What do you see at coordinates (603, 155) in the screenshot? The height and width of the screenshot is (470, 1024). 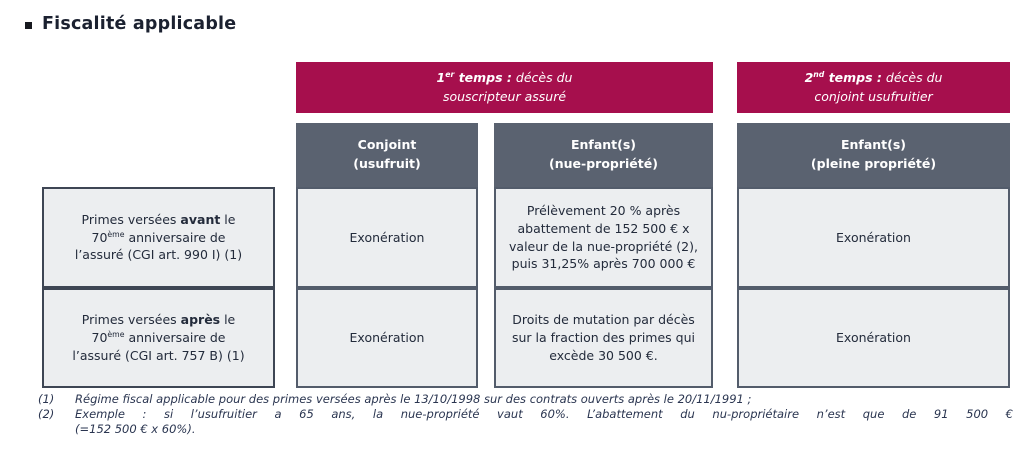 I see `column-header-enfants-nue-propriete: Enfant(s) (nue-propriété)` at bounding box center [603, 155].